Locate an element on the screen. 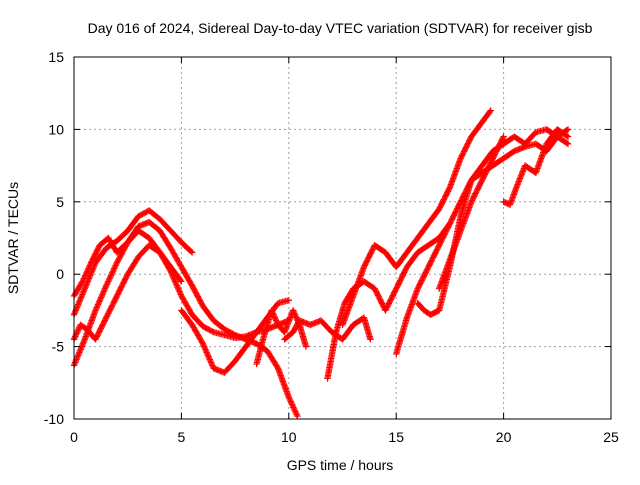  x-tick-label: 20 is located at coordinates (504, 437).